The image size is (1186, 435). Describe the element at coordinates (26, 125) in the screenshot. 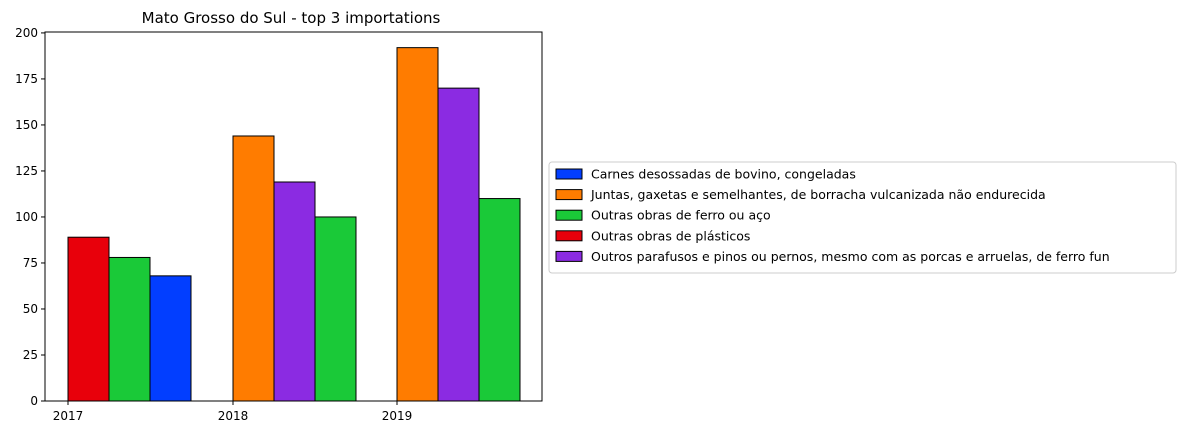

I see `y-tick-label: 150` at that location.